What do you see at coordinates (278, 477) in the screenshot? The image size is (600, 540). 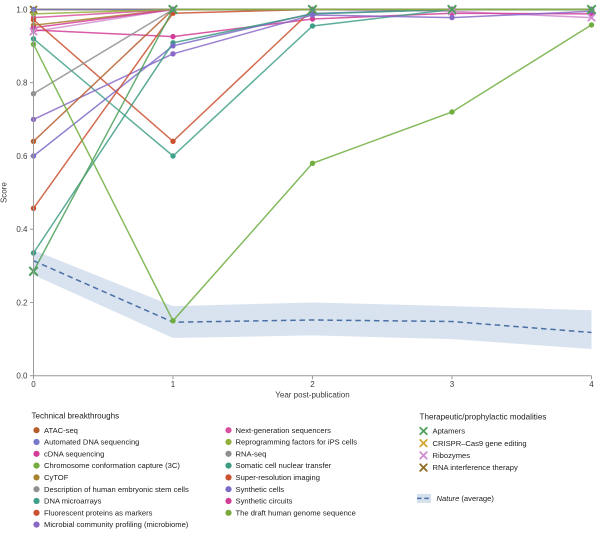 I see `svg-text: Super-resolution imaging` at bounding box center [278, 477].